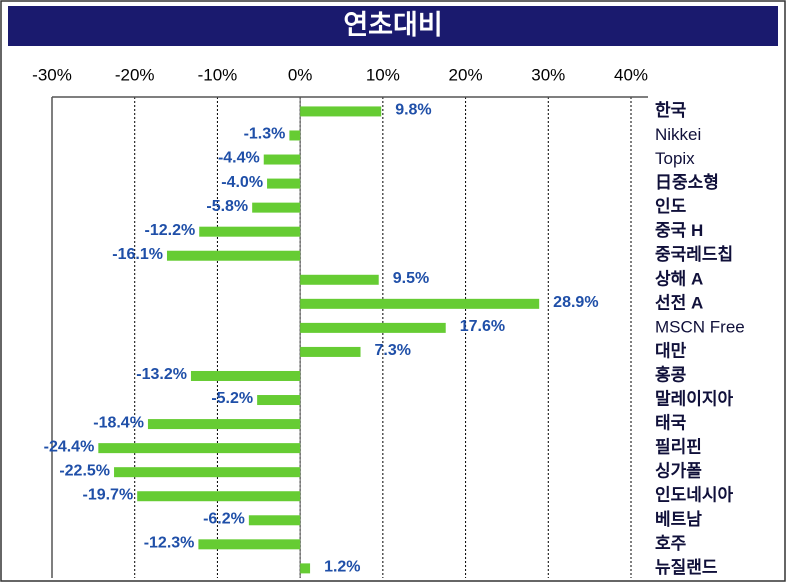 Image resolution: width=786 pixels, height=582 pixels. Describe the element at coordinates (671, 423) in the screenshot. I see `category-label: 태국` at that location.